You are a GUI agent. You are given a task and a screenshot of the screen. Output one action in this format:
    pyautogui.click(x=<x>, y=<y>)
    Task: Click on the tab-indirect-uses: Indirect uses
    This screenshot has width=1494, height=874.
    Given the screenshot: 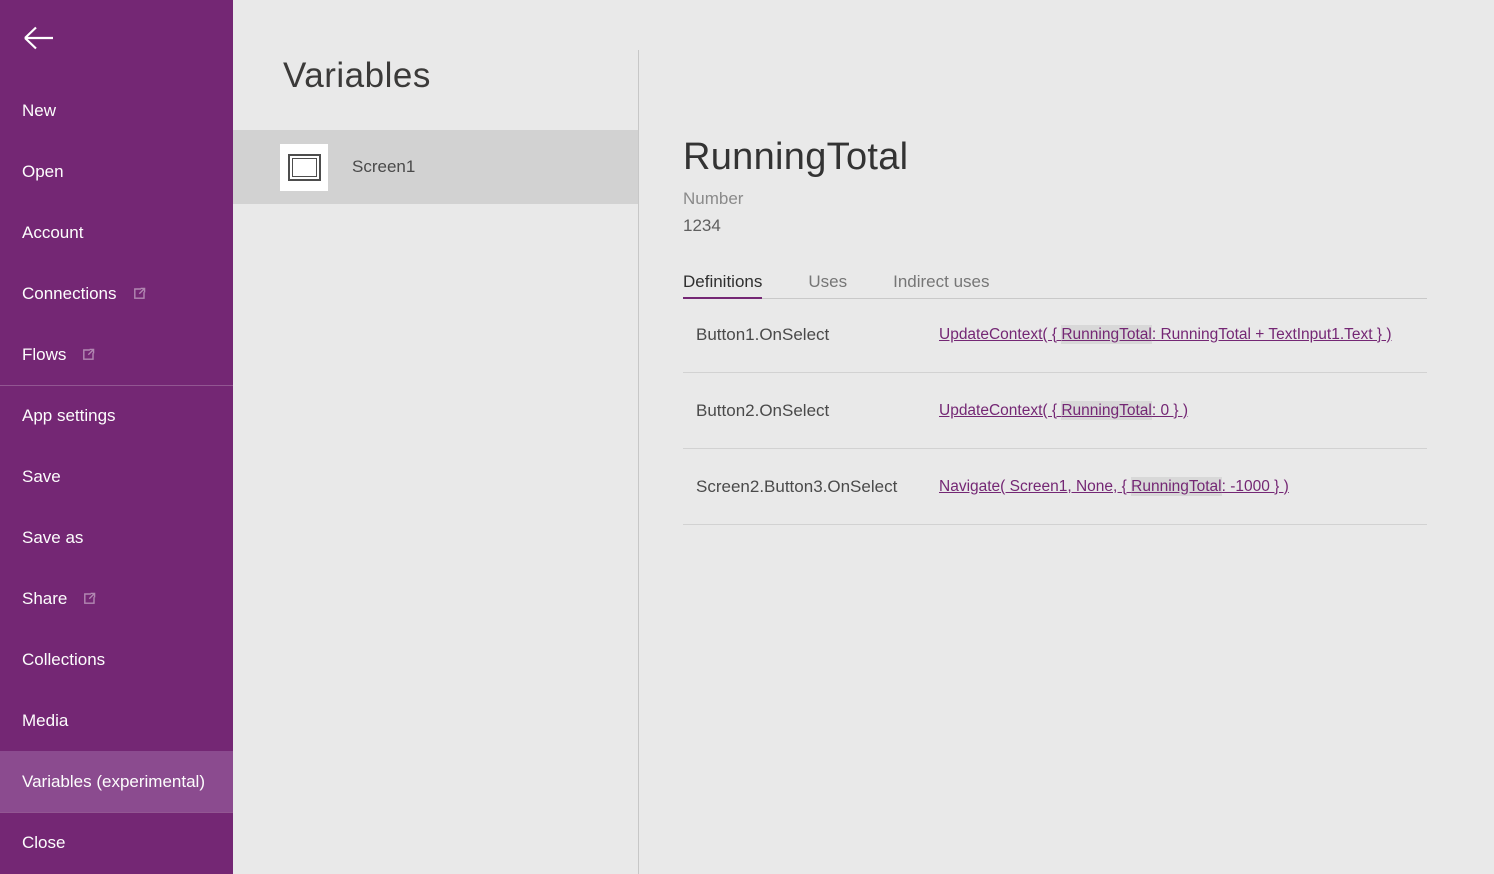 What is the action you would take?
    pyautogui.click(x=941, y=281)
    